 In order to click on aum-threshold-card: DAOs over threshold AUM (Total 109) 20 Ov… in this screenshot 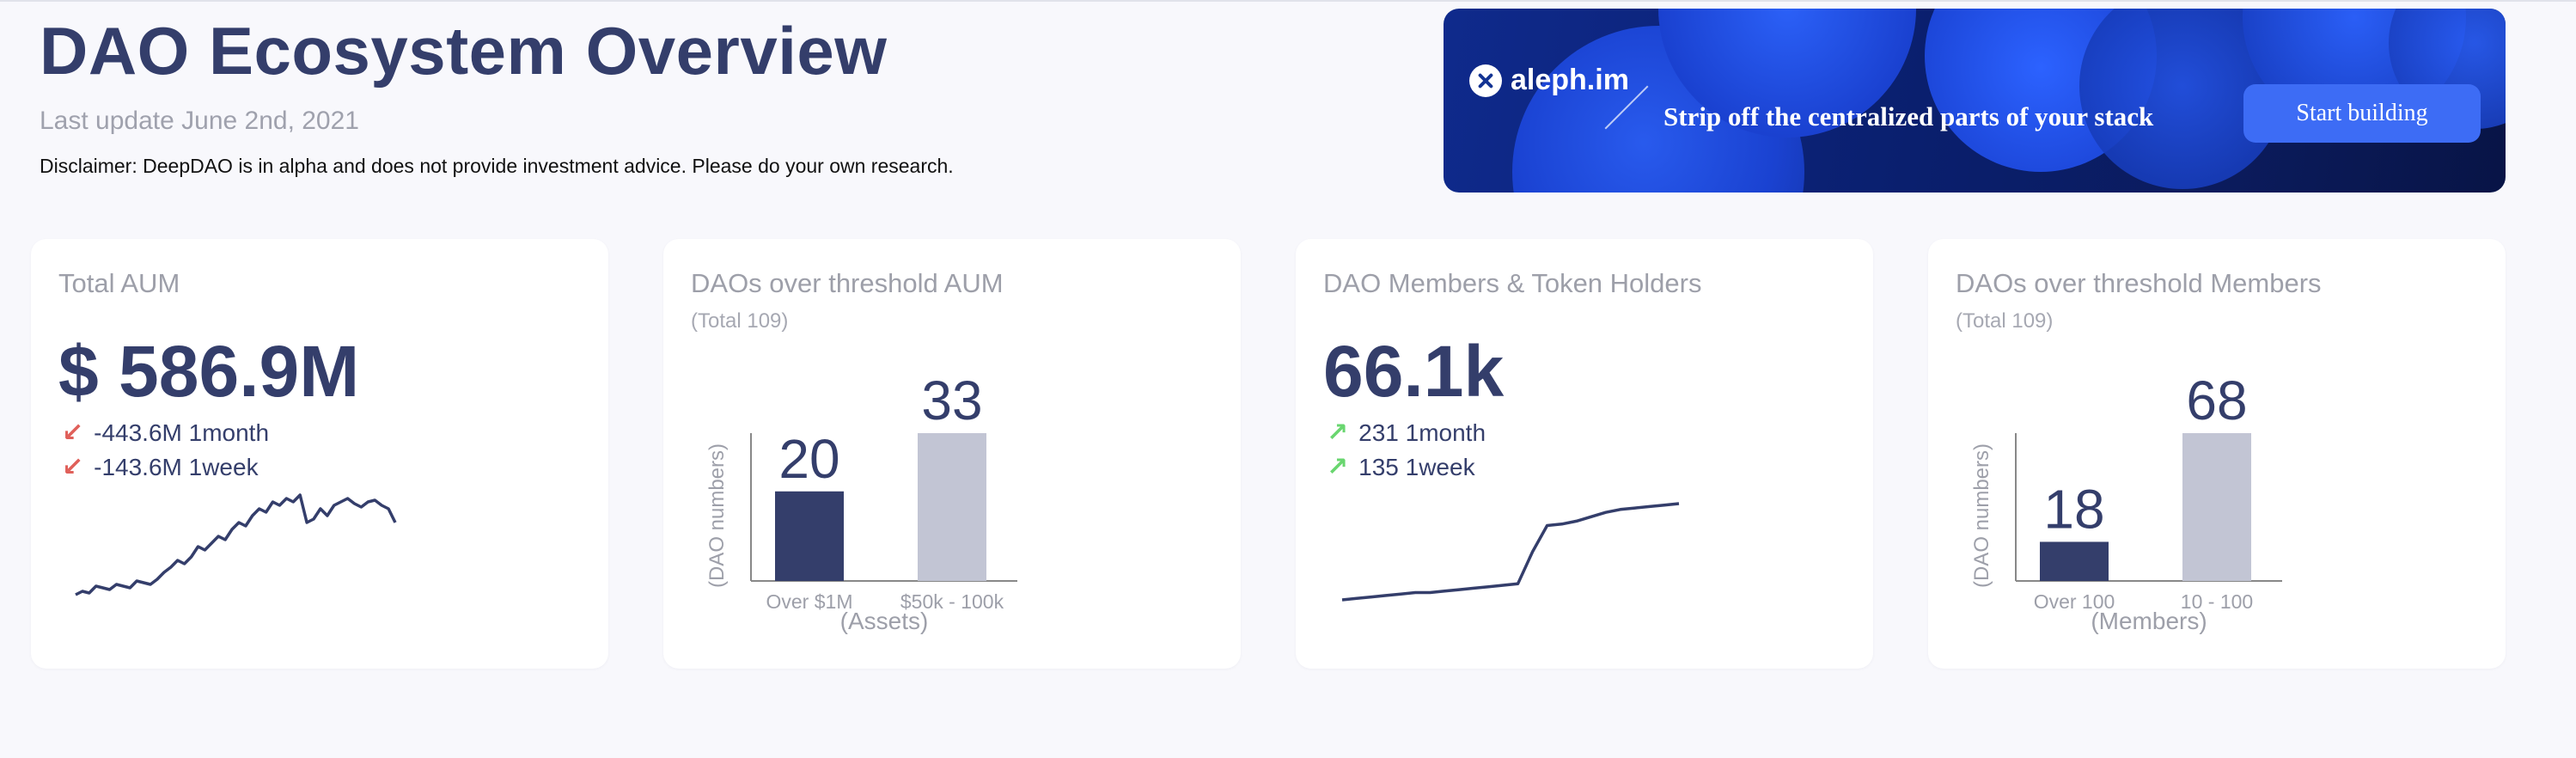, I will do `click(952, 454)`.